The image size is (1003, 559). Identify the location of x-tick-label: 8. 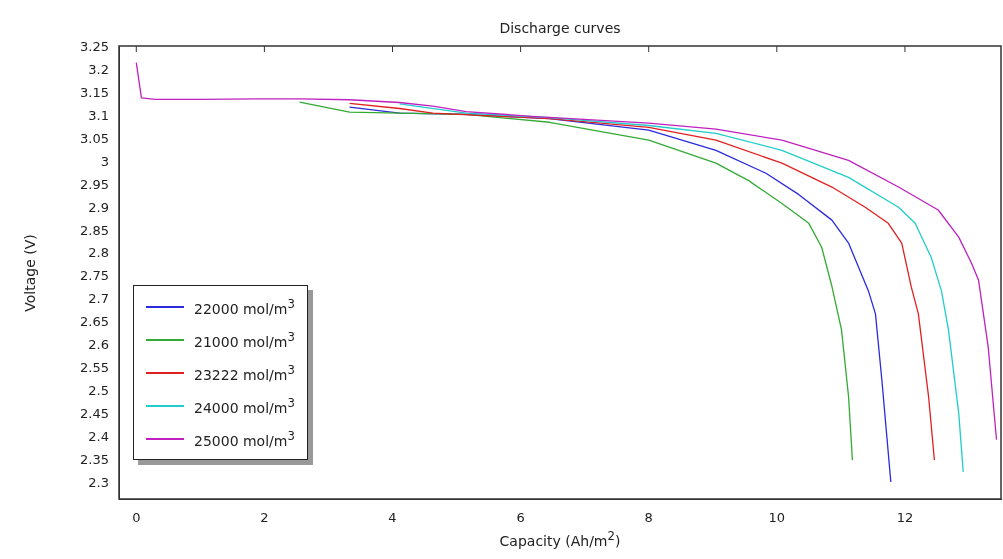
(648, 518).